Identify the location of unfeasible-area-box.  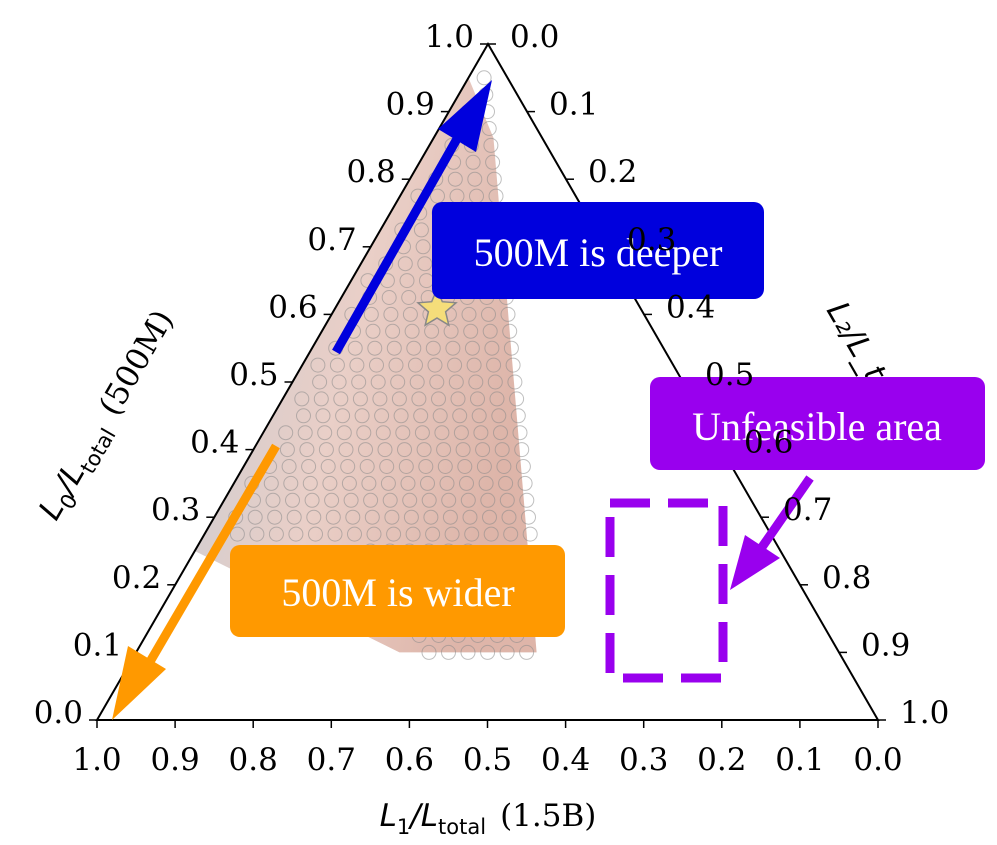
(666, 590).